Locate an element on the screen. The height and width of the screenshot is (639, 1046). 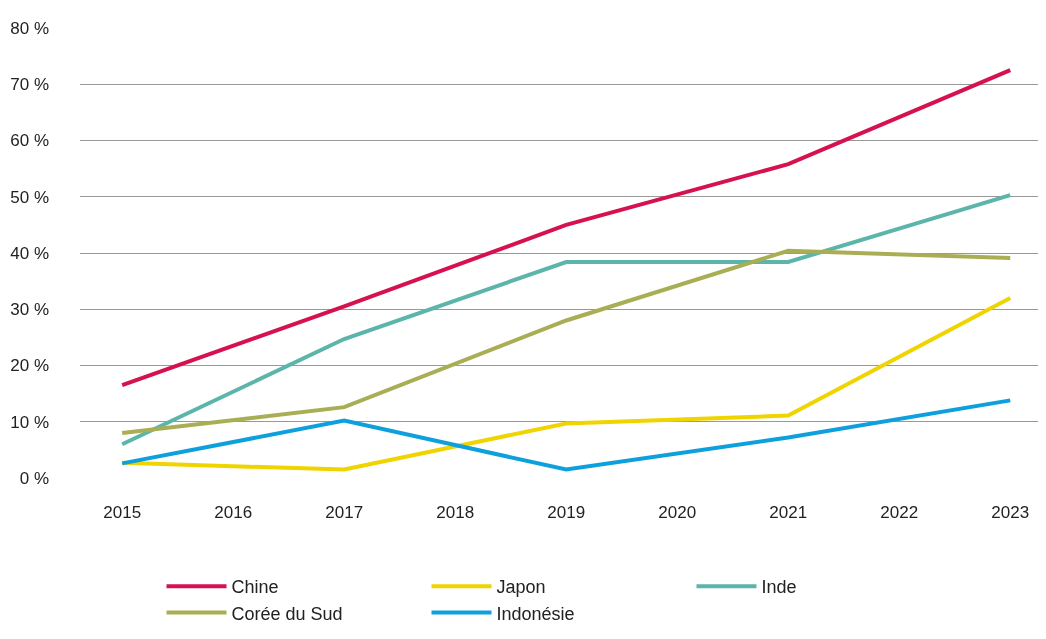
x-tick-label: 2018 is located at coordinates (455, 512).